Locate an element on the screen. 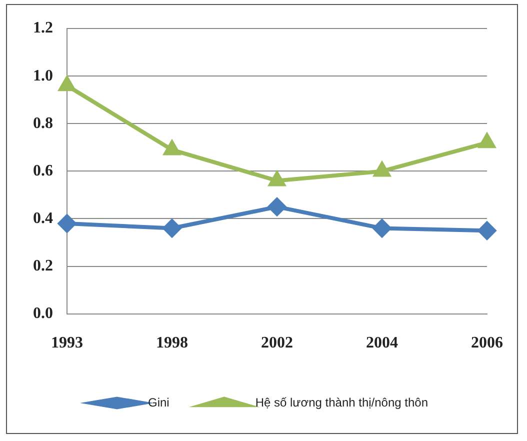  x-tick-label: 1998 is located at coordinates (172, 343).